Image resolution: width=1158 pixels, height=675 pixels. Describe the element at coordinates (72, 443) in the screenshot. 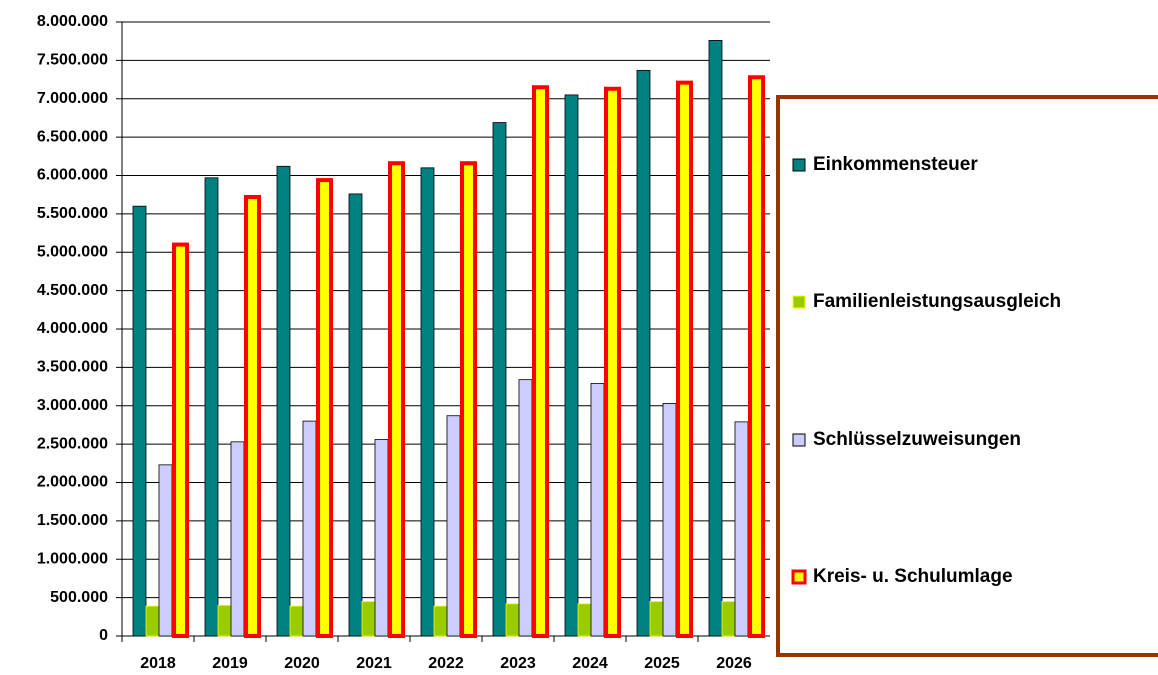

I see `y-tick-label: 2.500.000` at that location.